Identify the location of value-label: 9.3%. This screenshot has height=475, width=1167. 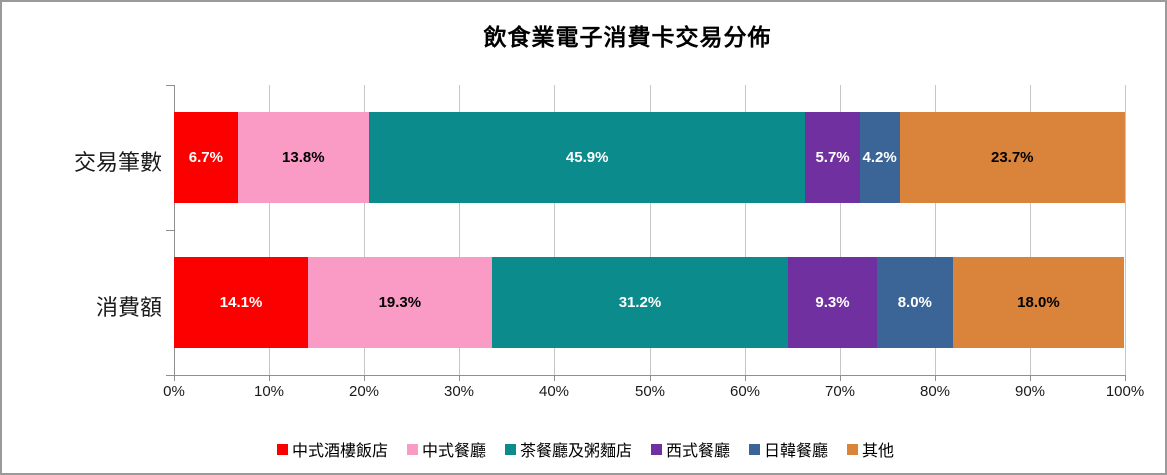
(832, 302).